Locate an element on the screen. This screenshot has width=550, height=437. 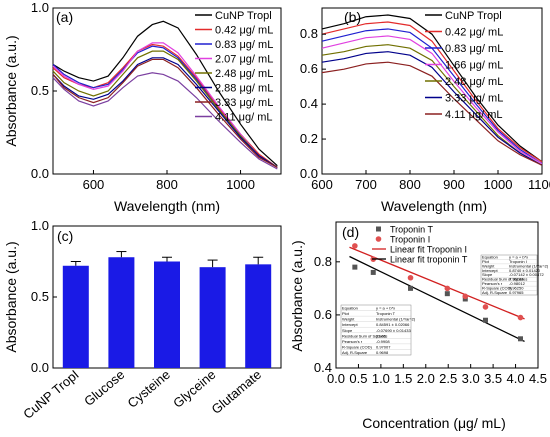
panel-d-stat-value: -0.07690 ± 0.01433 is located at coordinates (393, 330).